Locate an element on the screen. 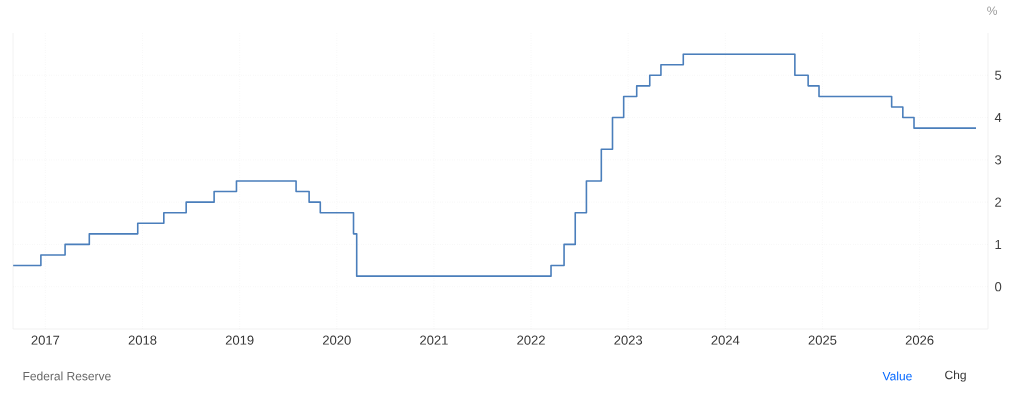 The image size is (1010, 399). x-tick-label: 2019 is located at coordinates (239, 340).